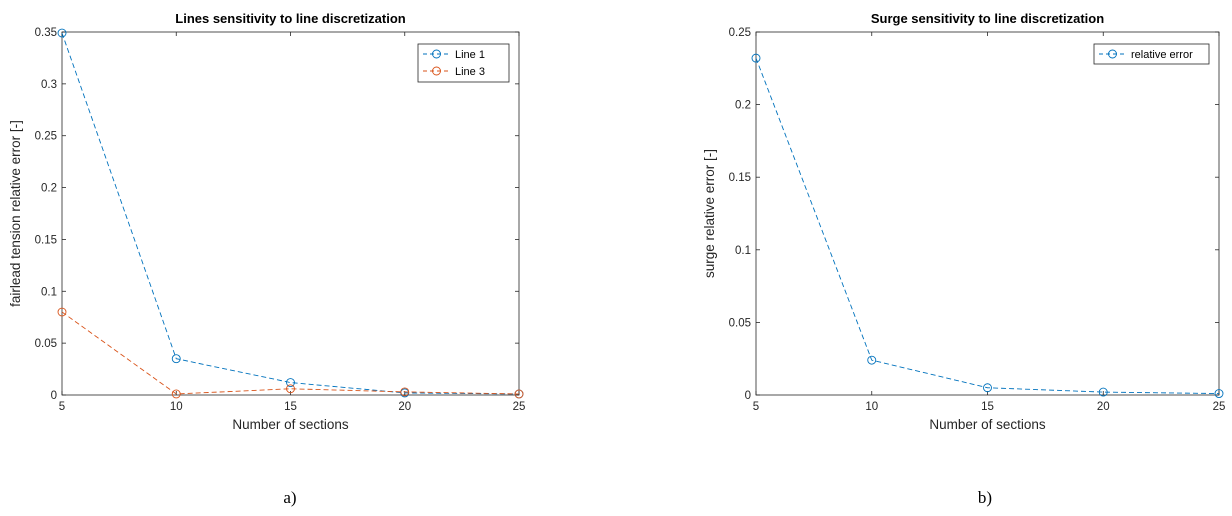 The image size is (1232, 516). I want to click on chart-title: Lines sensitivity to line discretization, so click(290, 18).